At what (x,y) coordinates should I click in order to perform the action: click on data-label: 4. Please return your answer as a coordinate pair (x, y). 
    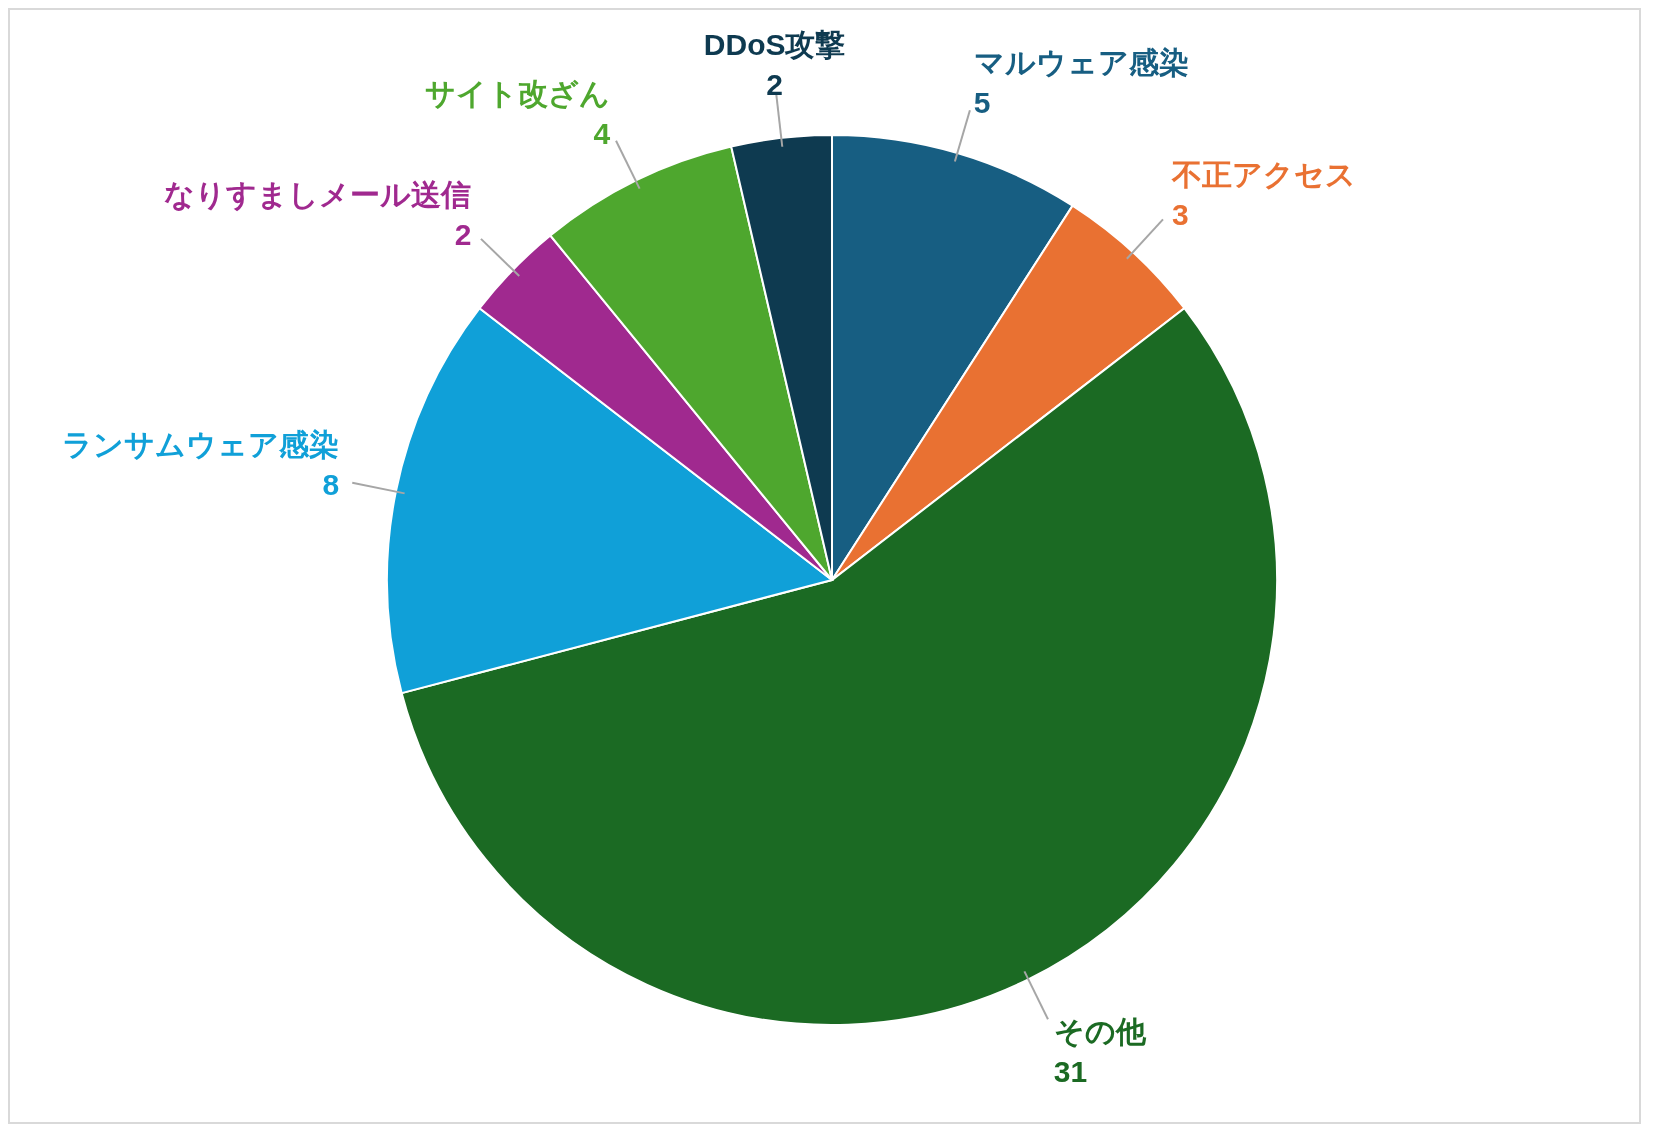
    Looking at the image, I should click on (602, 133).